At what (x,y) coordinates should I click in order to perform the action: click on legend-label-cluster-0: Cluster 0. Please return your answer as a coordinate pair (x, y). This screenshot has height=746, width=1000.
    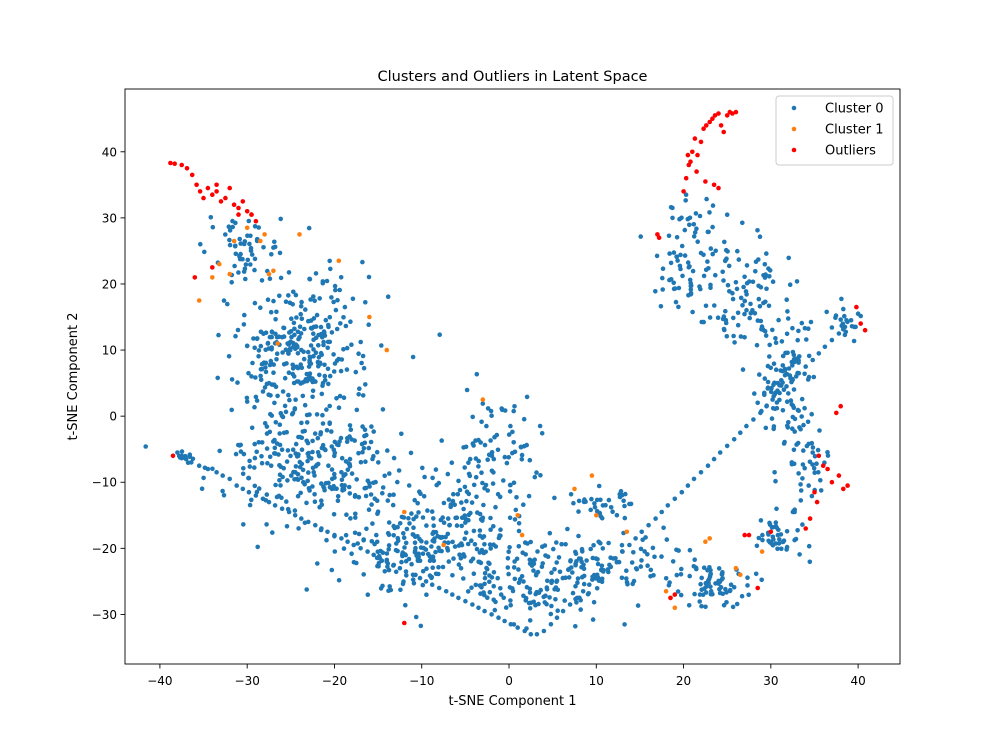
    Looking at the image, I should click on (854, 109).